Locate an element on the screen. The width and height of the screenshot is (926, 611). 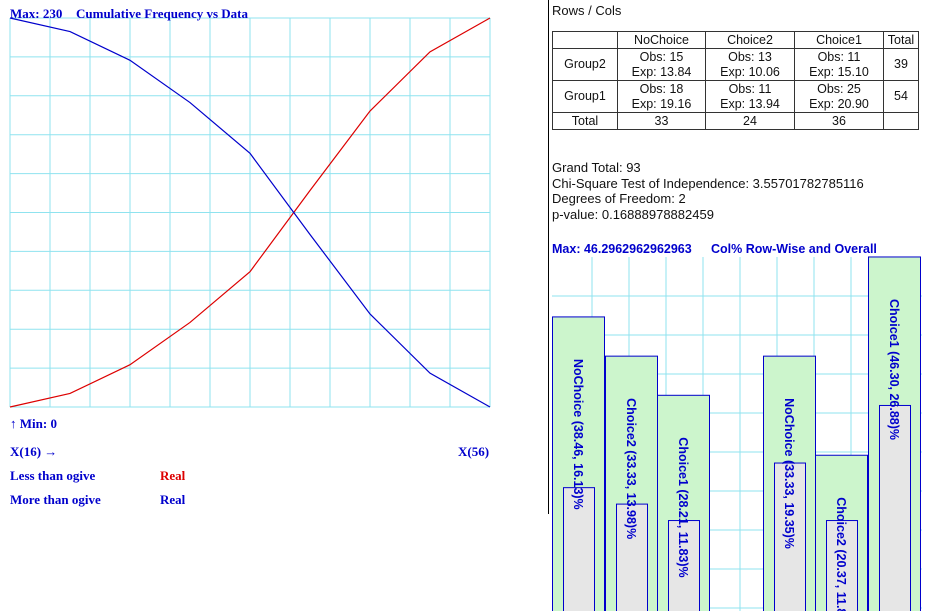
bar-label: Choice1 (46.30, 26.88)% is located at coordinates (894, 369).